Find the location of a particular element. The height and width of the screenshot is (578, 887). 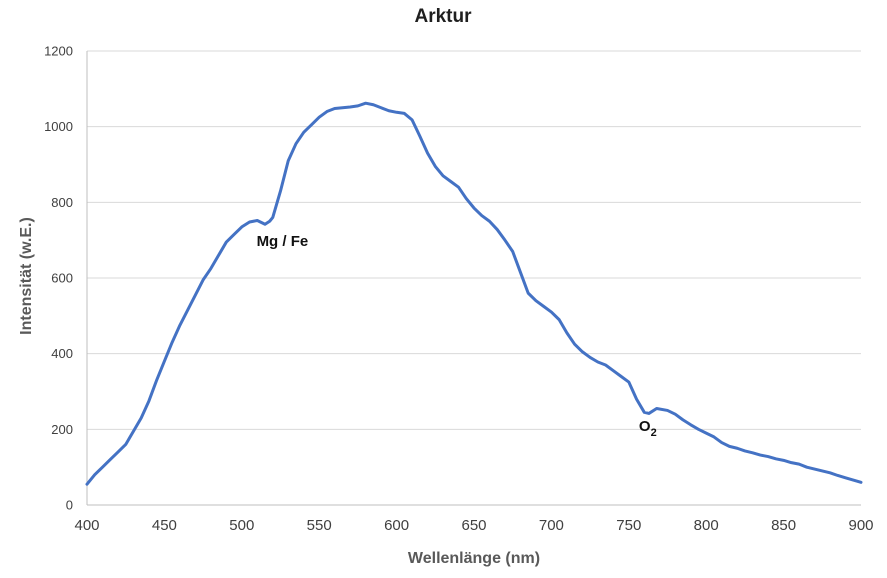

annotation-text: O is located at coordinates (645, 426).